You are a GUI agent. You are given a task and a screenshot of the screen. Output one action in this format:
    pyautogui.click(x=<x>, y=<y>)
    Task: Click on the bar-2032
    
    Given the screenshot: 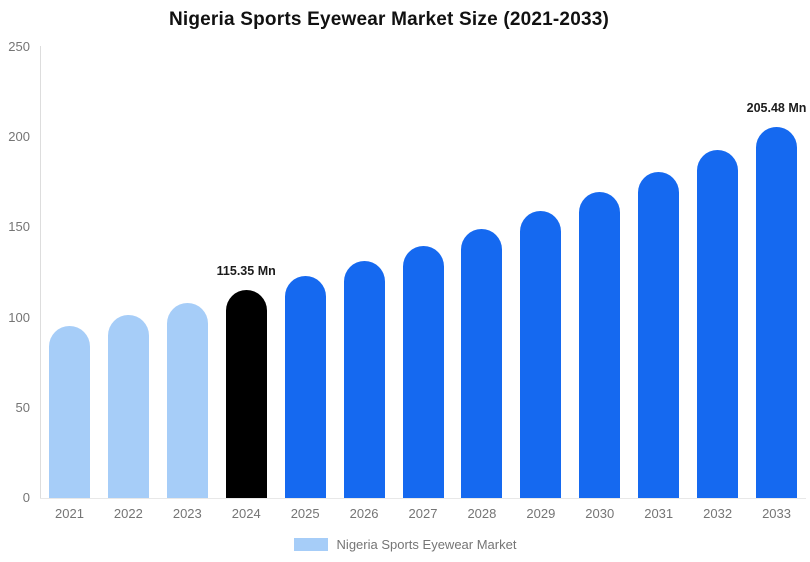 What is the action you would take?
    pyautogui.click(x=718, y=324)
    